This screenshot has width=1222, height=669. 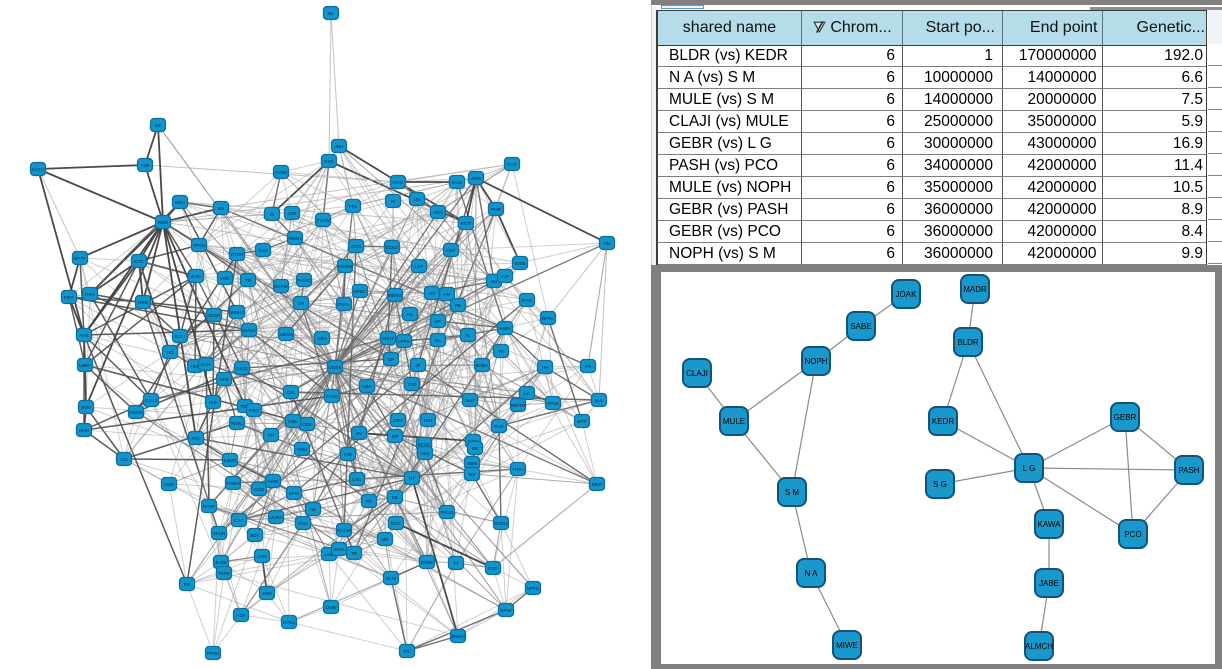 I want to click on svg-text: JHDB, so click(x=221, y=562).